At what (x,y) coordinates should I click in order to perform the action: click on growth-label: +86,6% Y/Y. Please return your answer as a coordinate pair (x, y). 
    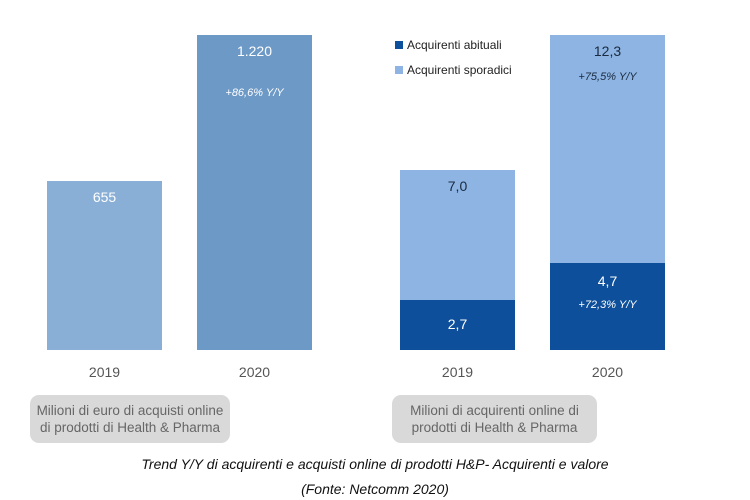
    Looking at the image, I should click on (254, 93).